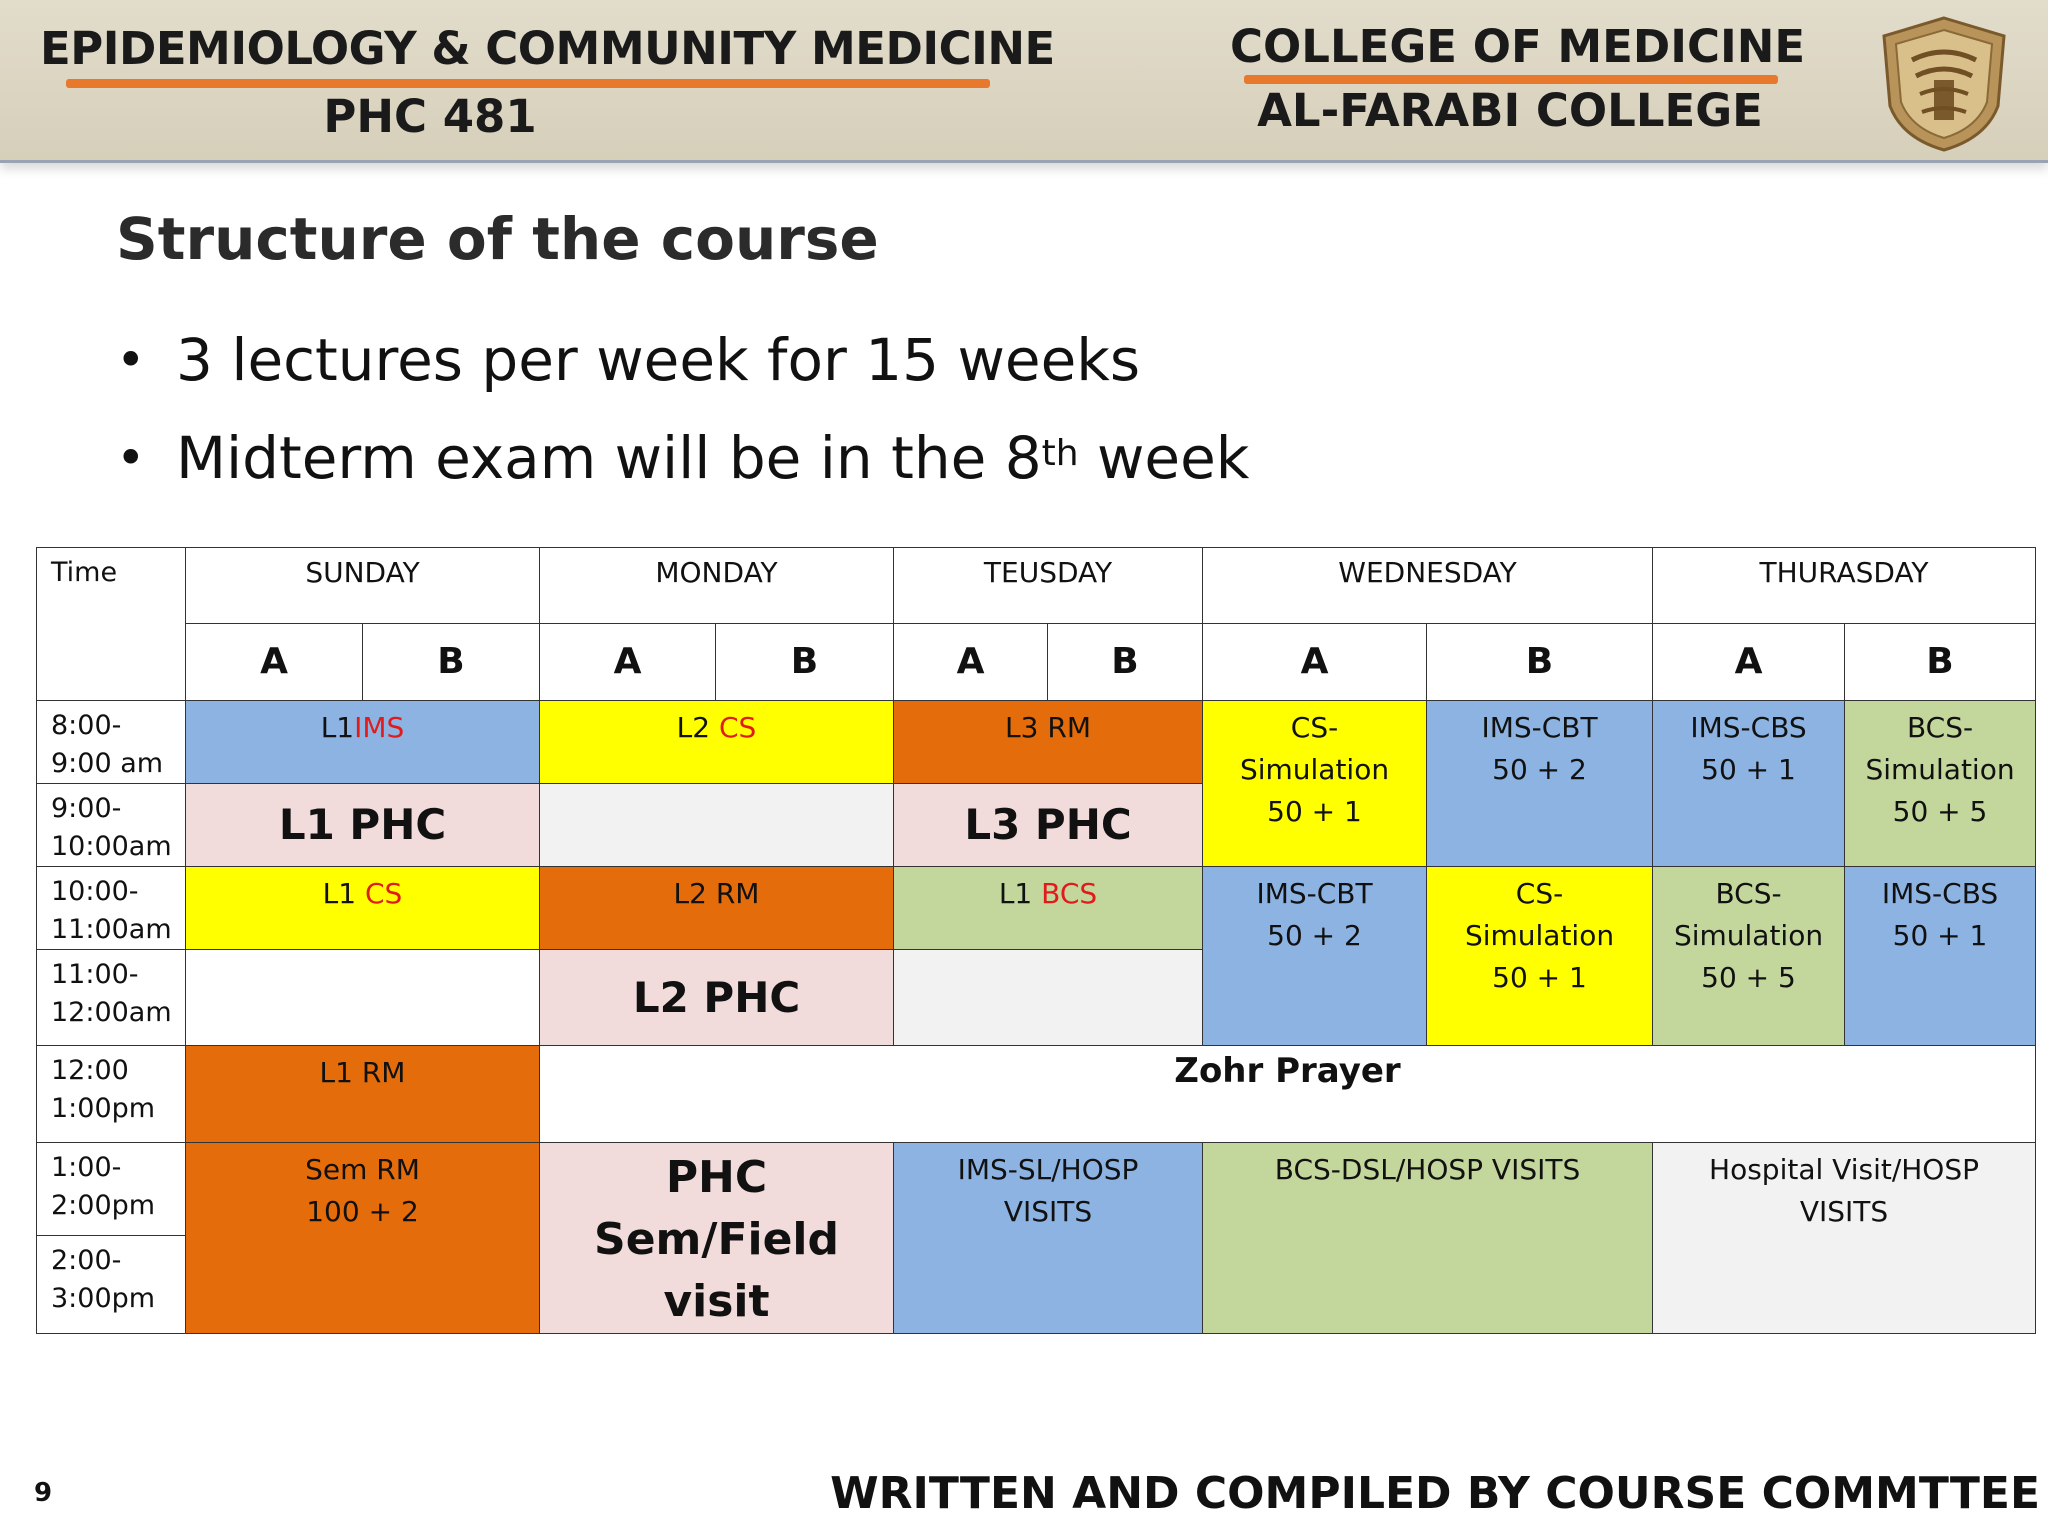 This screenshot has height=1536, width=2048. I want to click on department-underline, so click(528, 83).